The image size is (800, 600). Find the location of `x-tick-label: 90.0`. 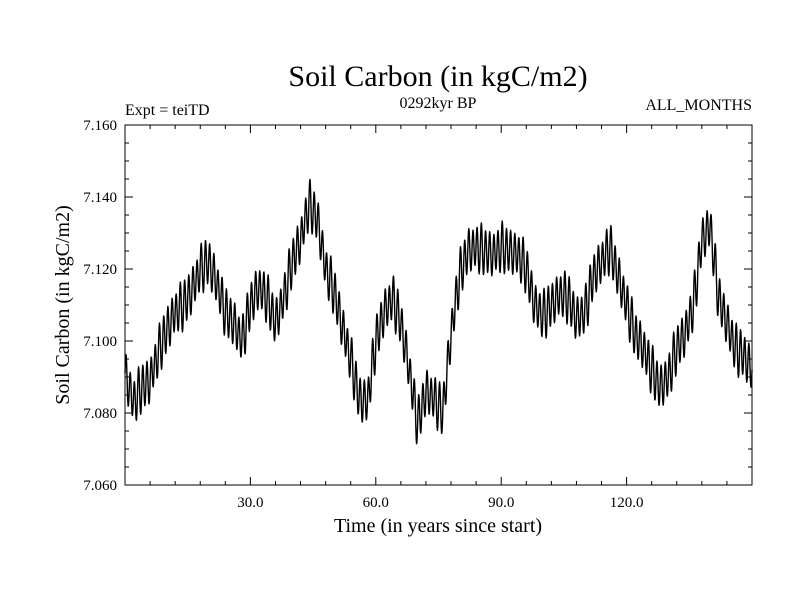

x-tick-label: 90.0 is located at coordinates (501, 503).